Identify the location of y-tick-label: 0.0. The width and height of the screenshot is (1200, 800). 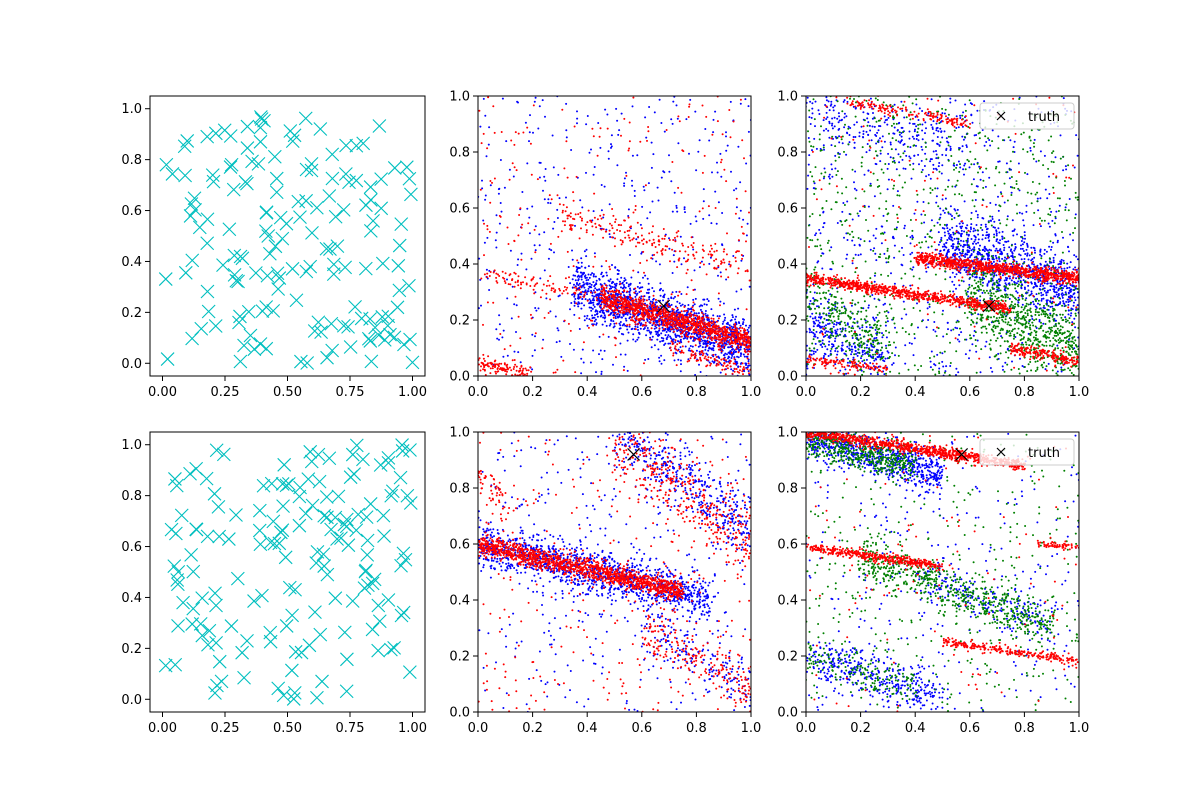
(459, 377).